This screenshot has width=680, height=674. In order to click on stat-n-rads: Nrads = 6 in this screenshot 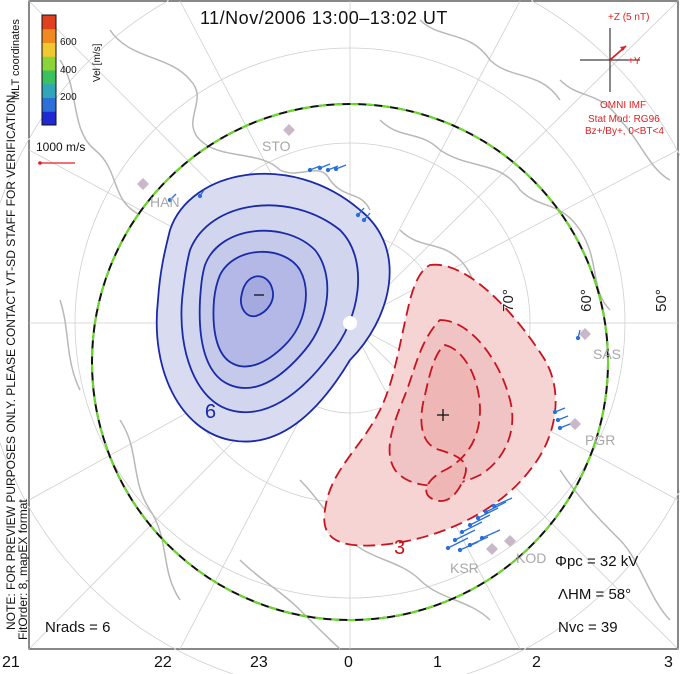, I will do `click(78, 627)`.